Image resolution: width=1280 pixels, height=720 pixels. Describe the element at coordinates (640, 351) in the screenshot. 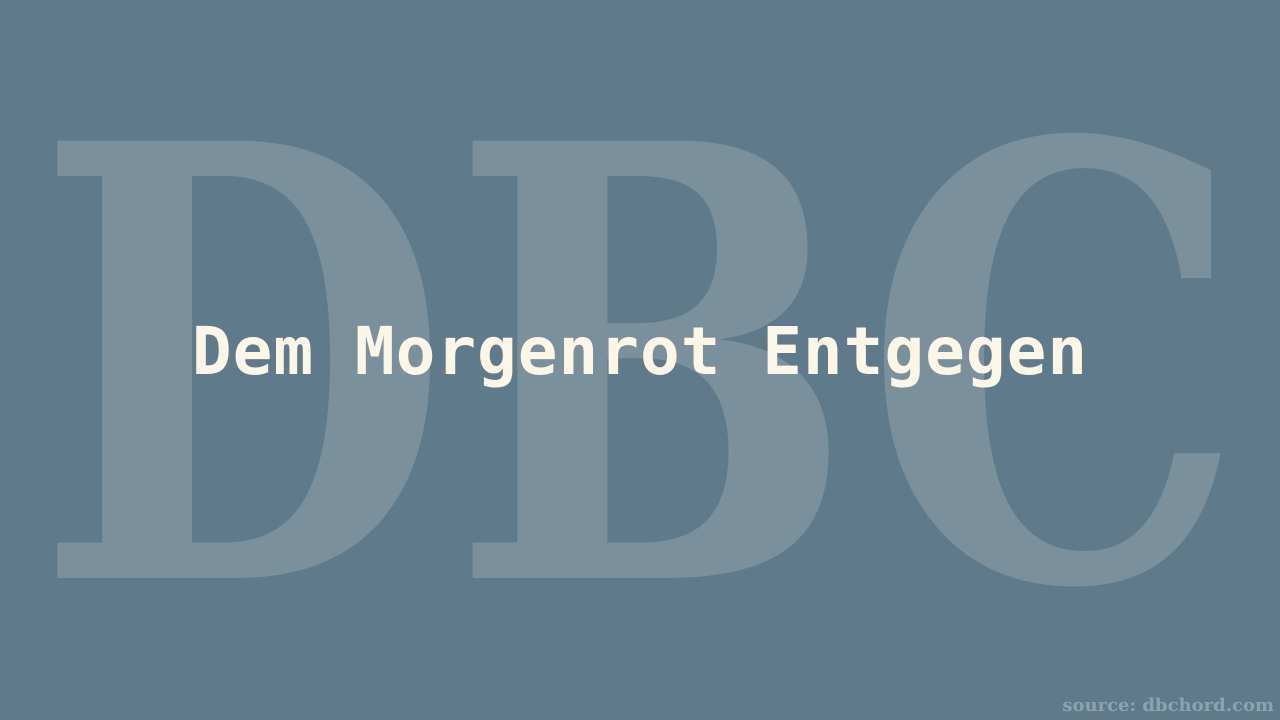

I see `song-title: Dem Morgenrot Entgegen` at that location.